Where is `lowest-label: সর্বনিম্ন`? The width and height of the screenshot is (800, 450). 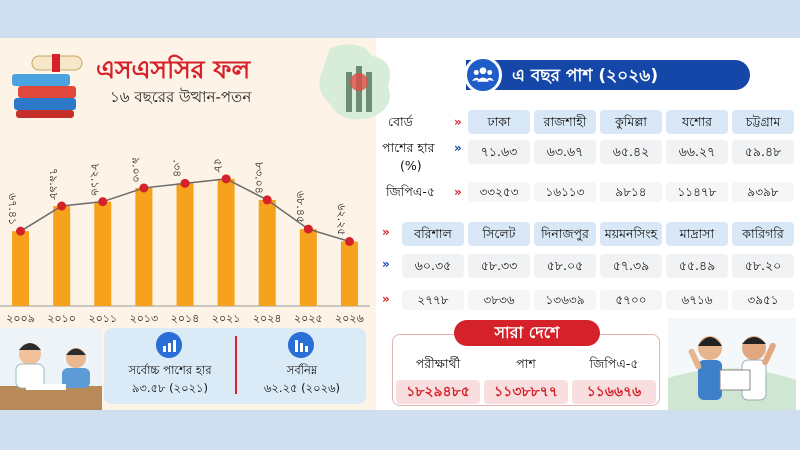 lowest-label: সর্বনিম্ন is located at coordinates (302, 370).